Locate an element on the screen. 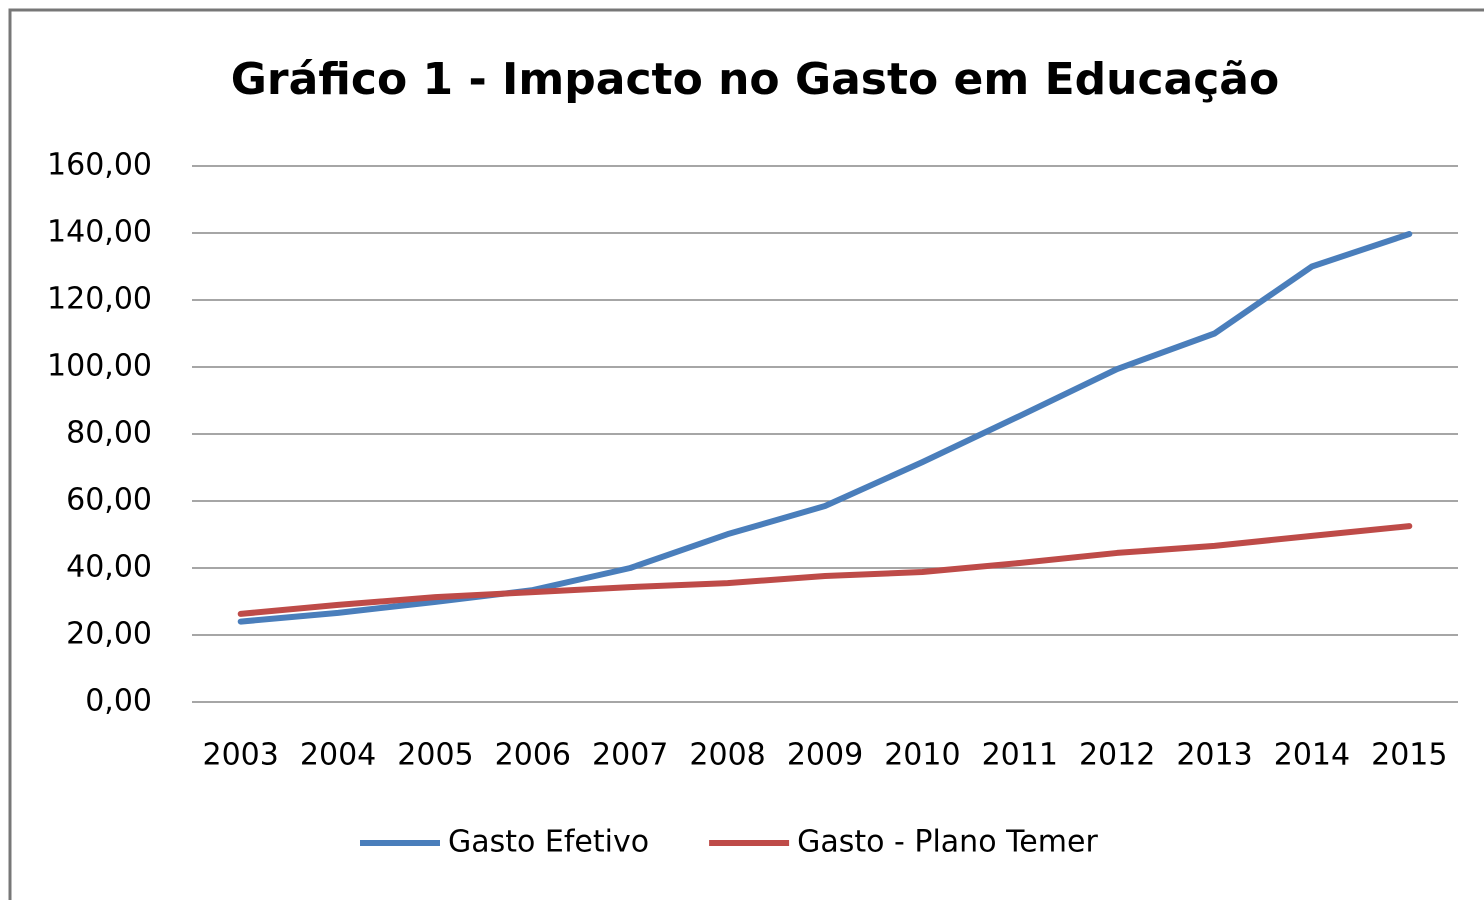 This screenshot has height=900, width=1484. x-tick-label: 2014 is located at coordinates (1312, 755).